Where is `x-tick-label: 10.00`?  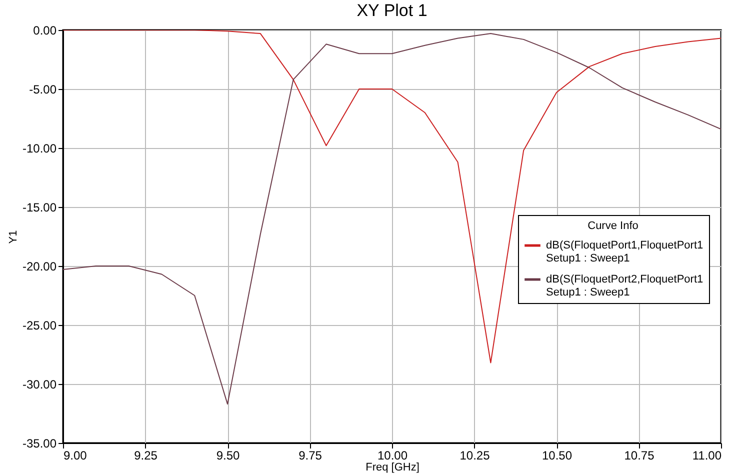 x-tick-label: 10.00 is located at coordinates (392, 455).